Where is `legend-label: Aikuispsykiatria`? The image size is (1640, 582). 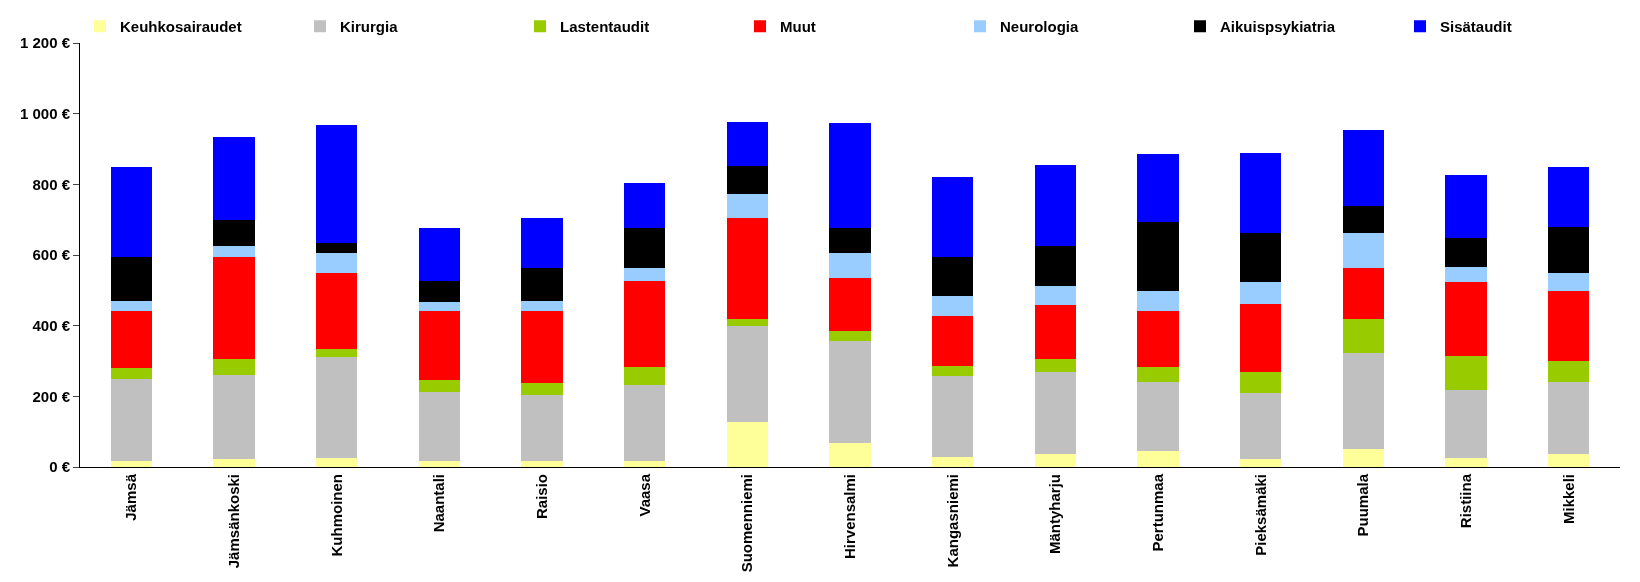
legend-label: Aikuispsykiatria is located at coordinates (1278, 27).